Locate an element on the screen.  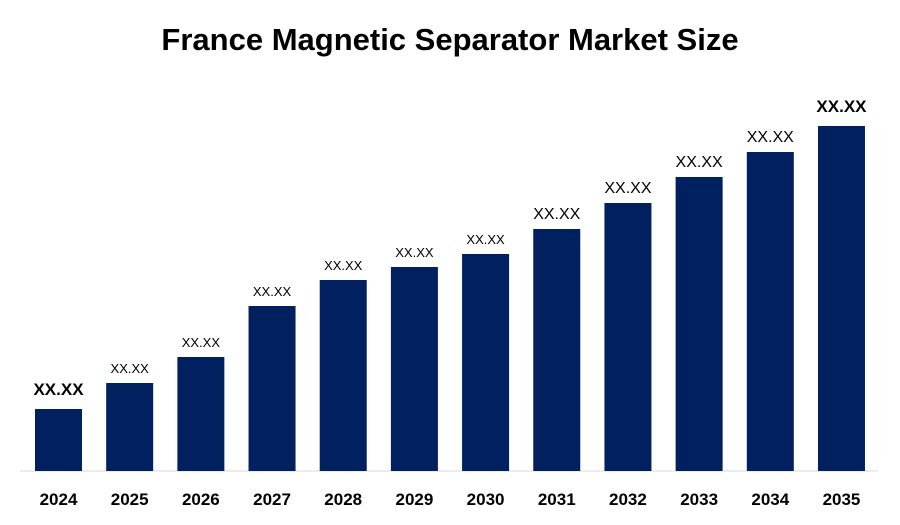
bar-2031 is located at coordinates (557, 350).